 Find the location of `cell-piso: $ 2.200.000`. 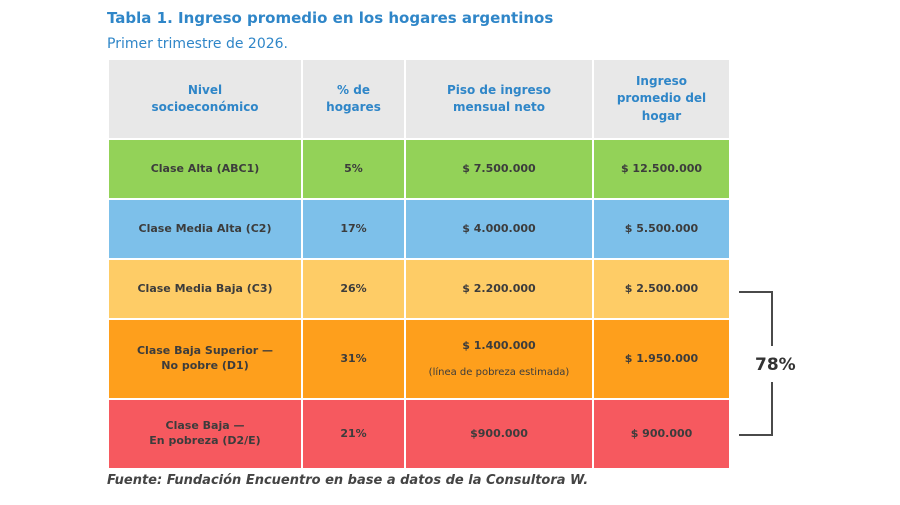

cell-piso: $ 2.200.000 is located at coordinates (499, 289).